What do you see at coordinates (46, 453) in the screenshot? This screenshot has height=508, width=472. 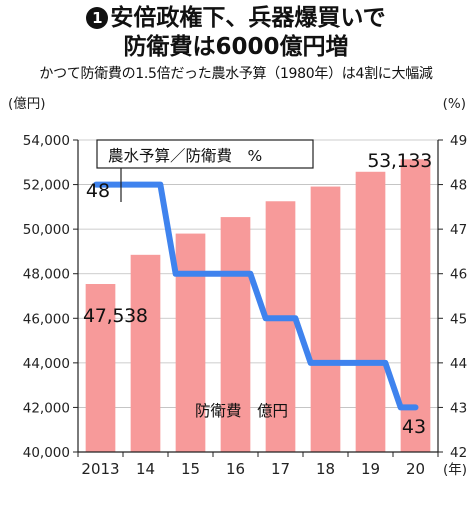 I see `left-tick-label: 40,000` at bounding box center [46, 453].